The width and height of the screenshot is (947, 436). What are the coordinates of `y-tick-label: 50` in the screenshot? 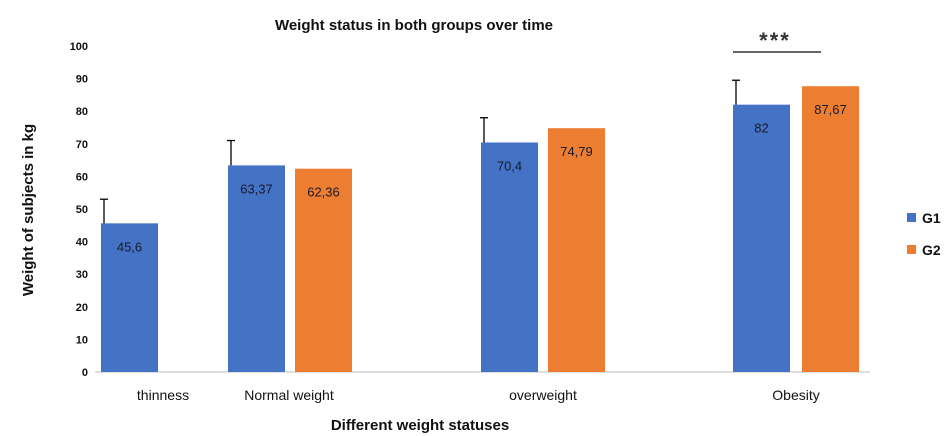 It's located at (82, 210).